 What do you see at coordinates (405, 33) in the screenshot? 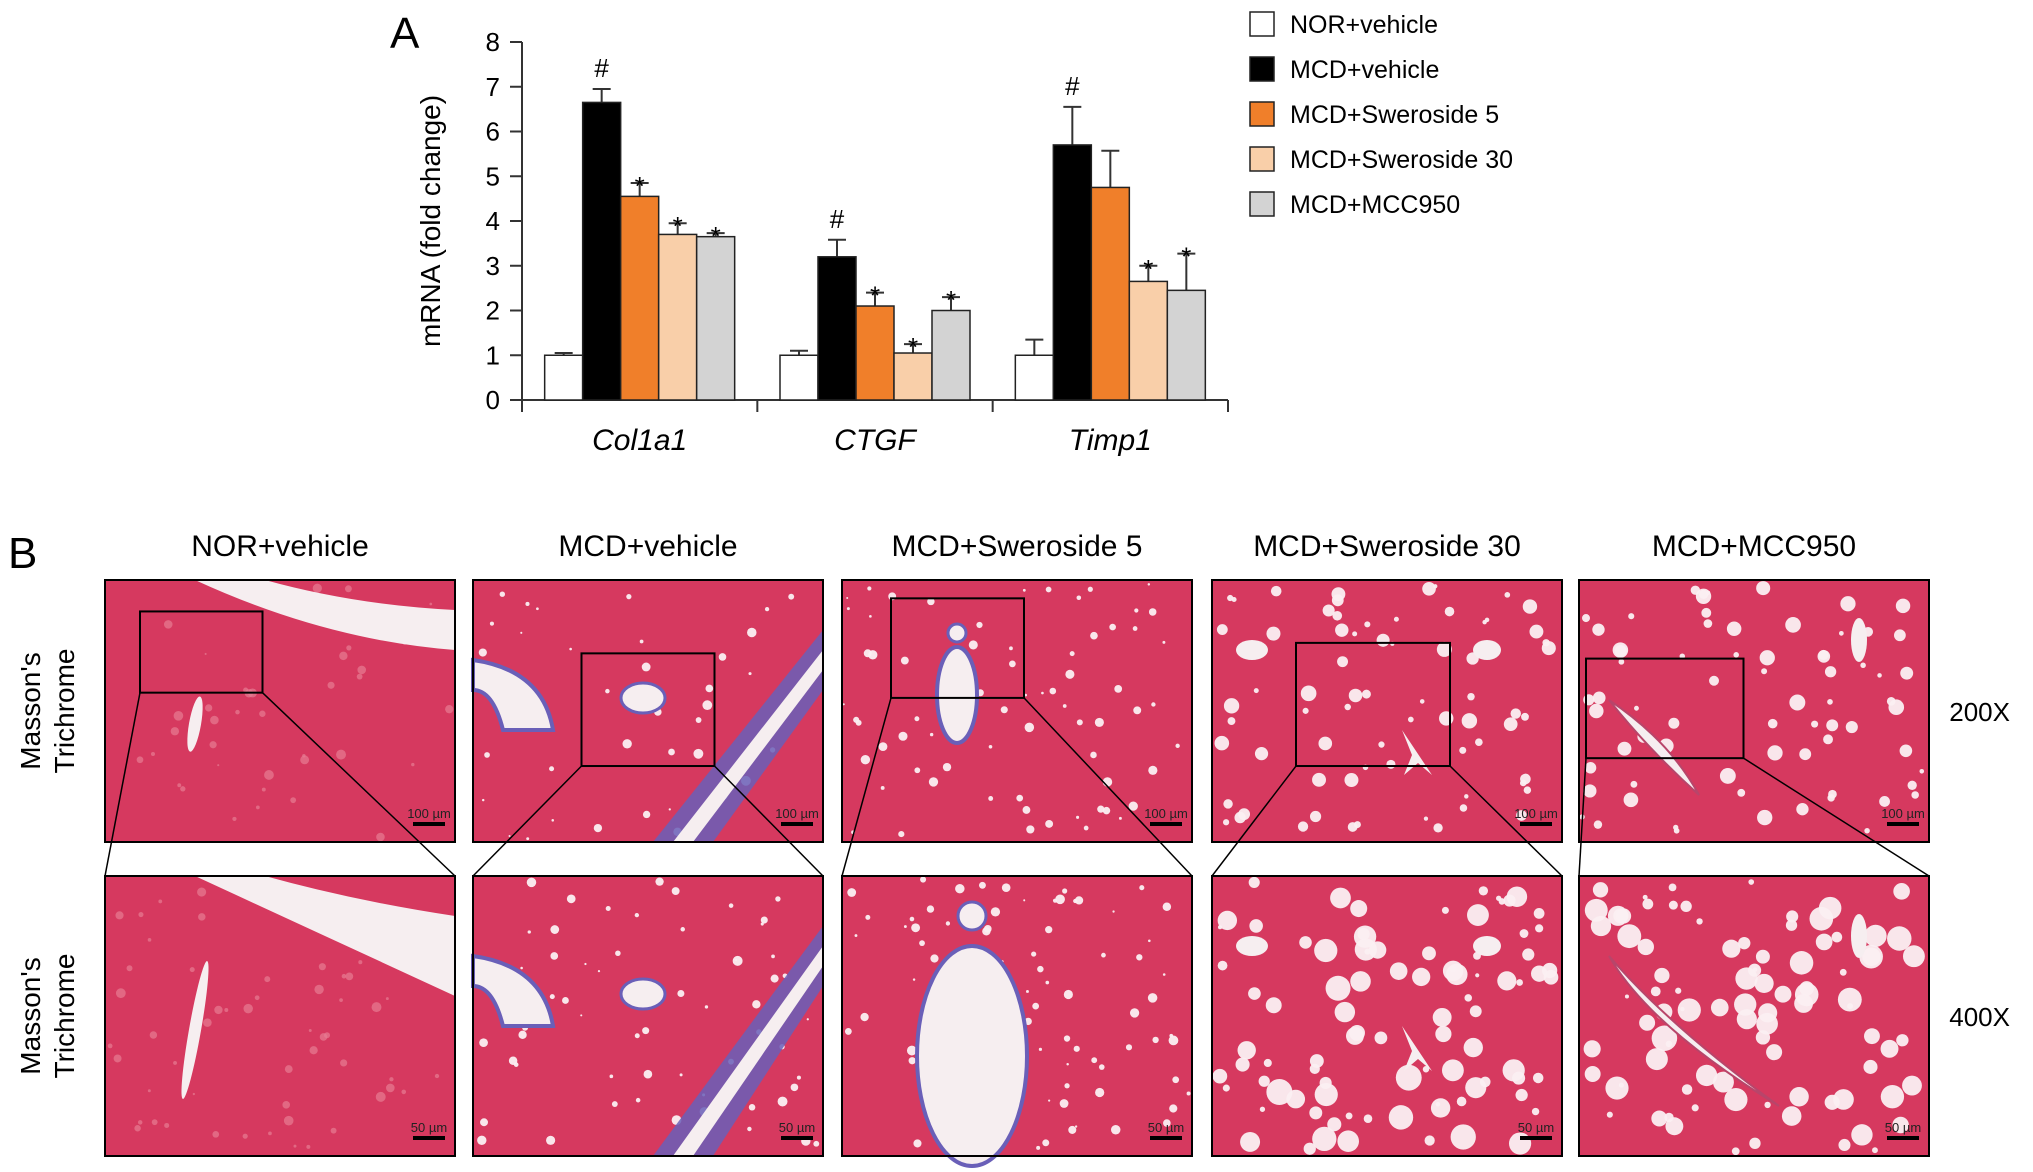
I see `panel-a-letter: A` at bounding box center [405, 33].